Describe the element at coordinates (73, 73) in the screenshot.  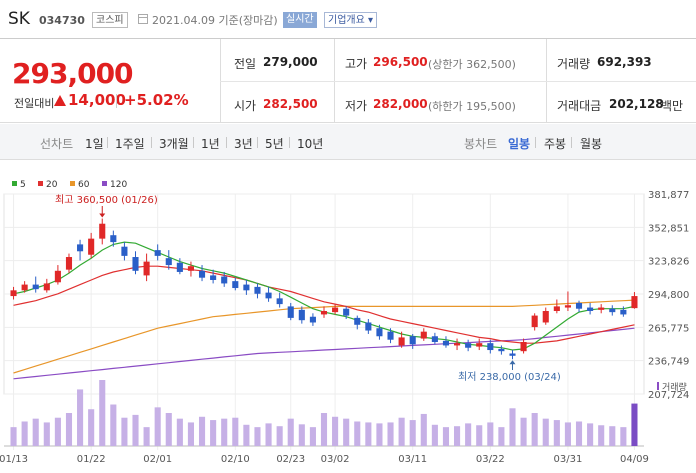
I see `current-price: 293,000` at that location.